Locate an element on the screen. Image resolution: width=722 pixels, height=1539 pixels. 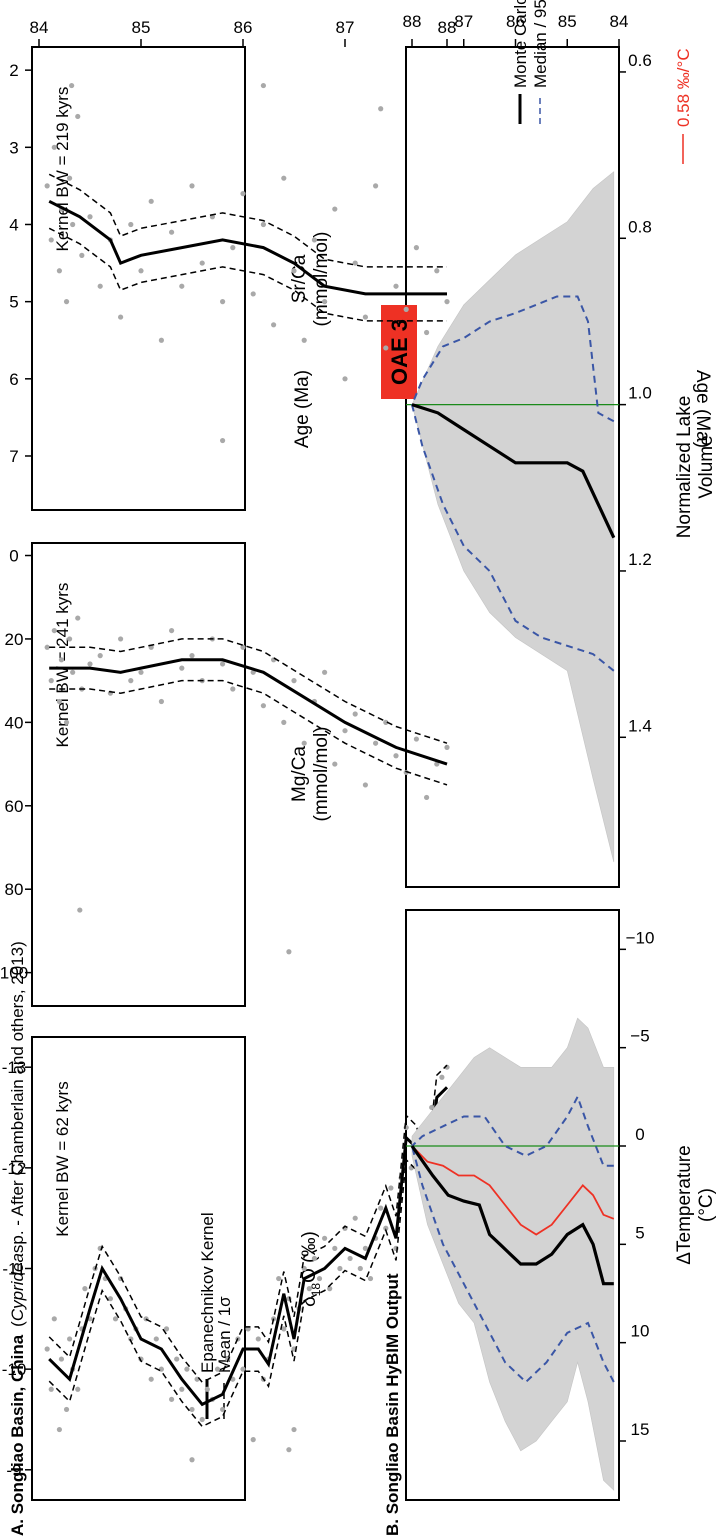
kernel-mean-srca is located at coordinates (247, 247).